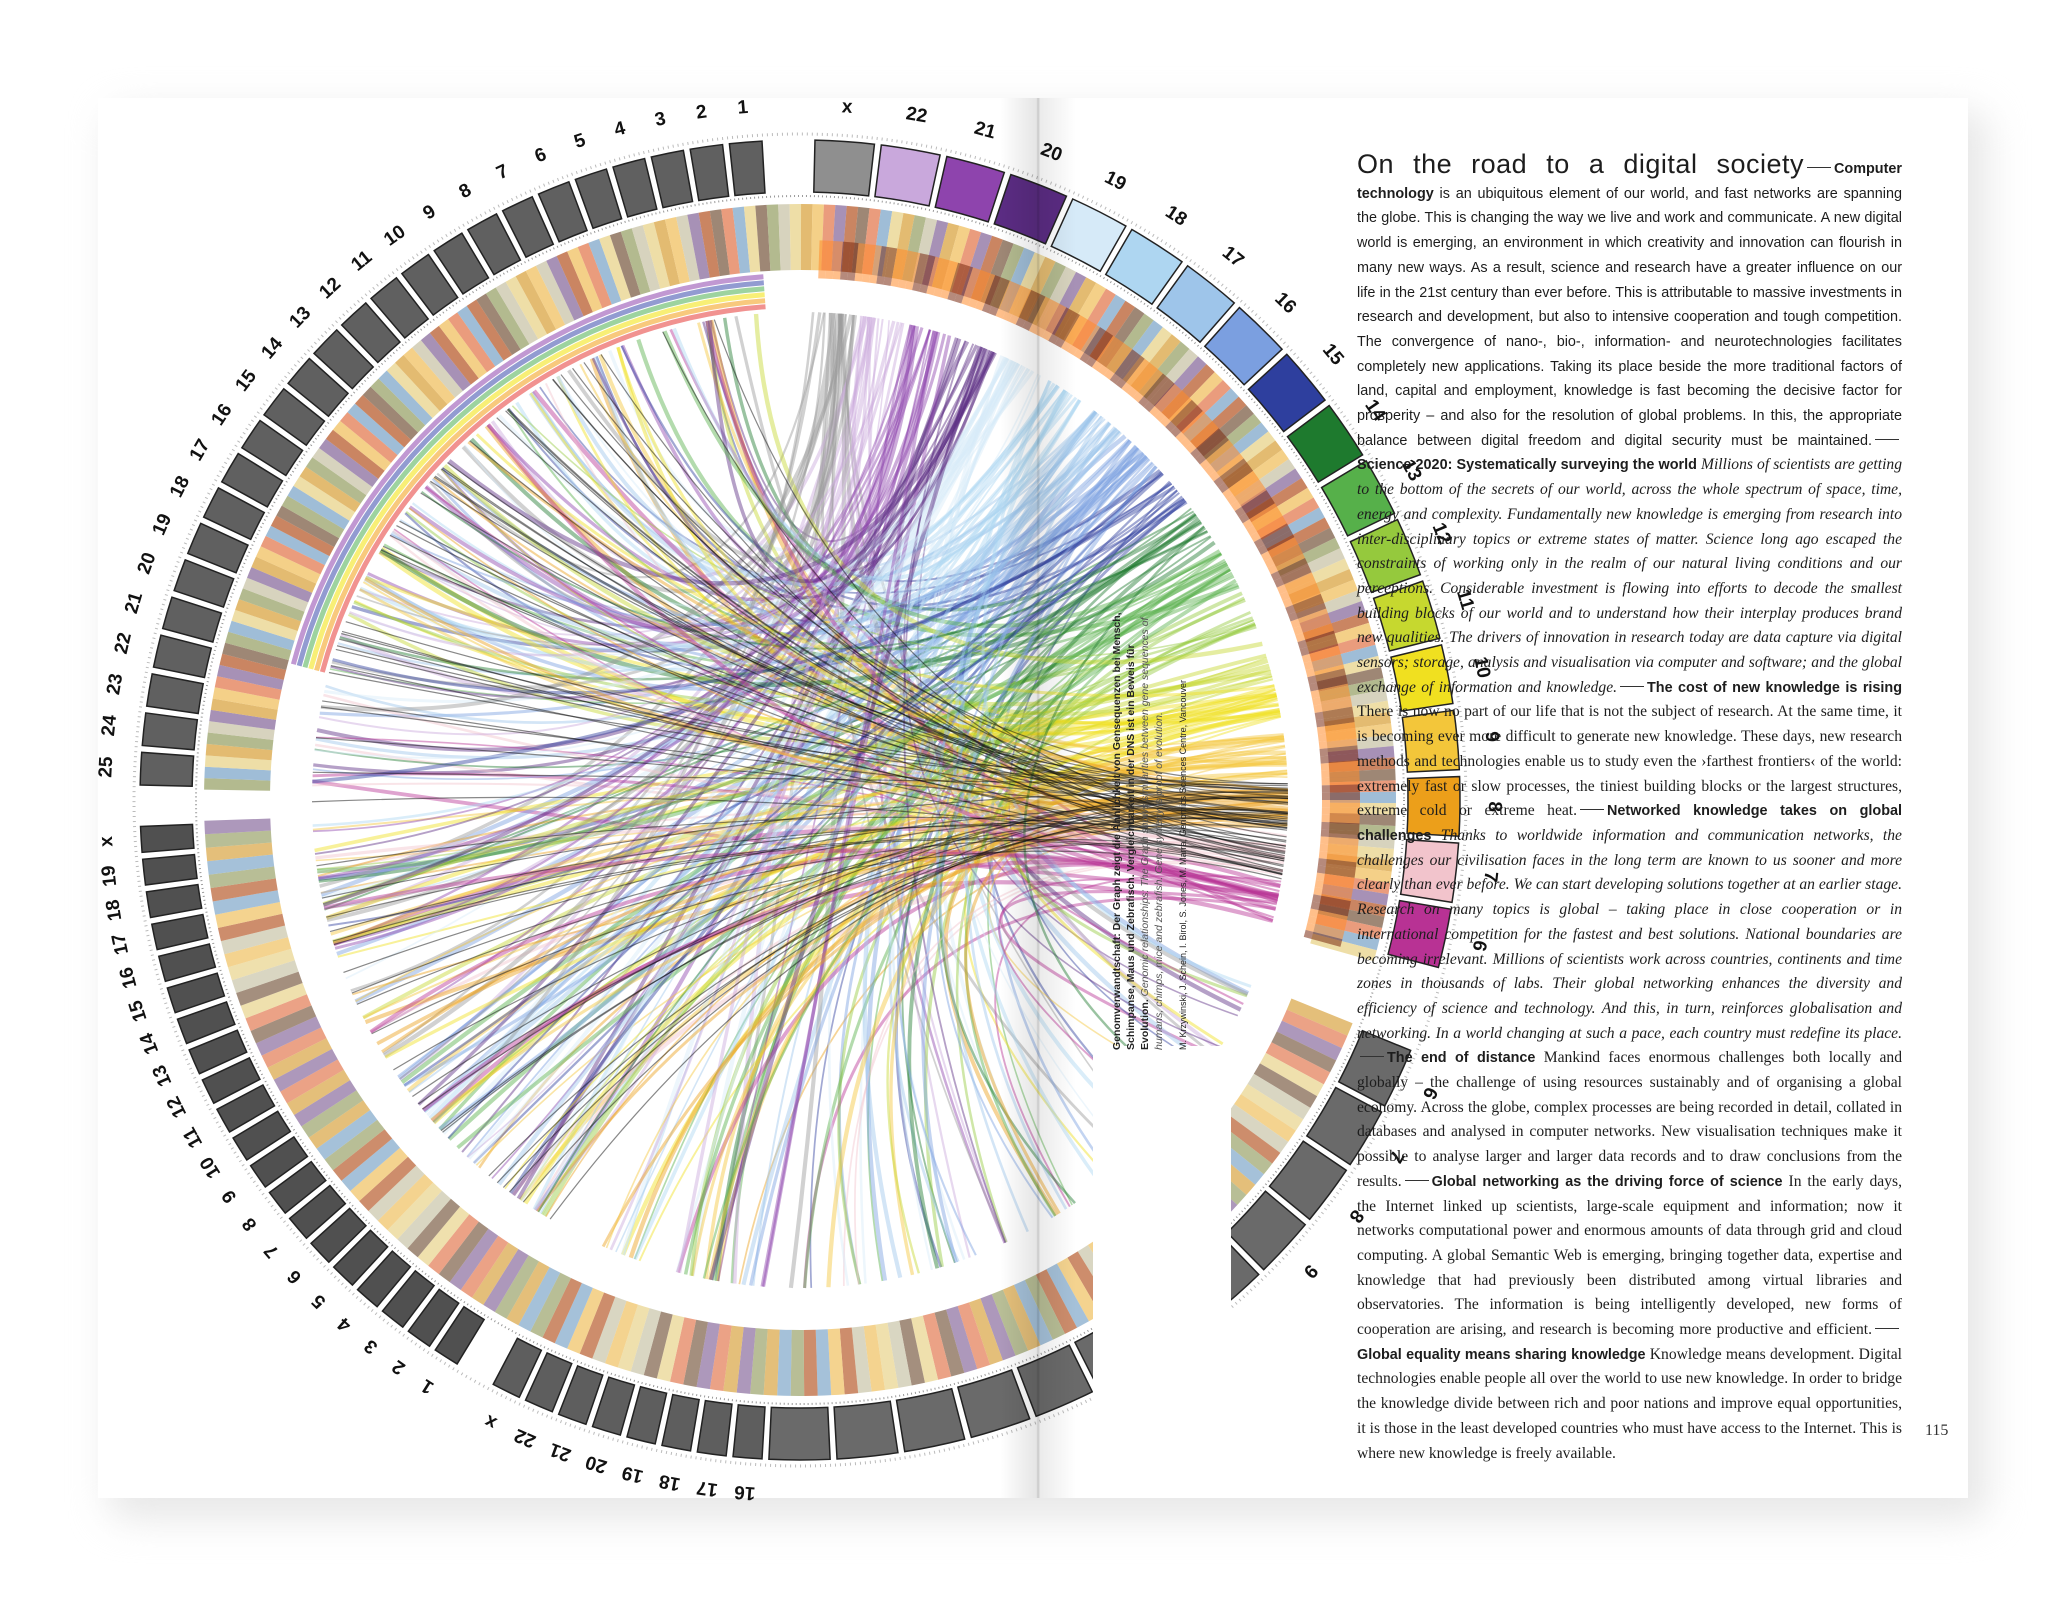 This screenshot has height=1600, width=2066. I want to click on chromosome-label: 1, so click(427, 1386).